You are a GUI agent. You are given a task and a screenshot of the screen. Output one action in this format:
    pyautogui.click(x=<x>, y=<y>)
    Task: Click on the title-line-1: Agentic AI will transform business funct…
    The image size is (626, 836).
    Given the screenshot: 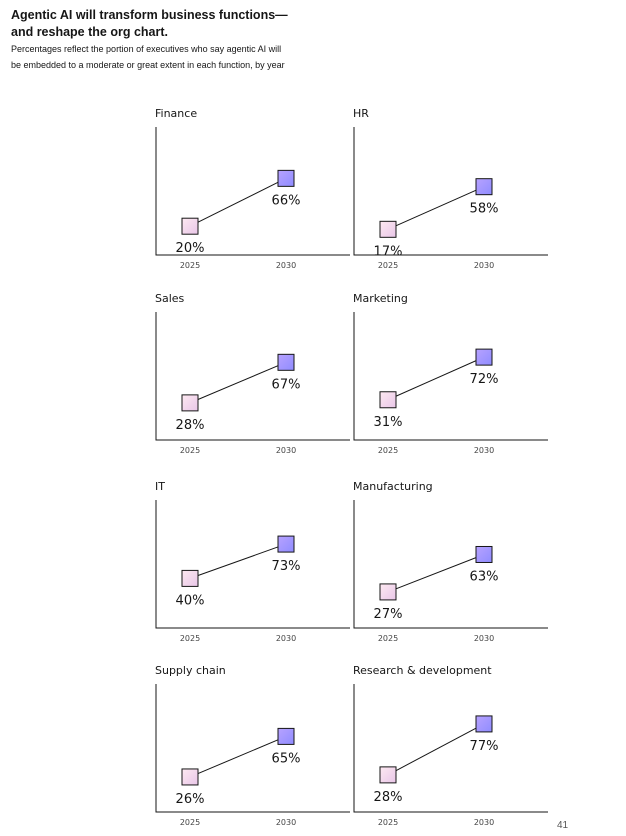 What is the action you would take?
    pyautogui.click(x=149, y=15)
    